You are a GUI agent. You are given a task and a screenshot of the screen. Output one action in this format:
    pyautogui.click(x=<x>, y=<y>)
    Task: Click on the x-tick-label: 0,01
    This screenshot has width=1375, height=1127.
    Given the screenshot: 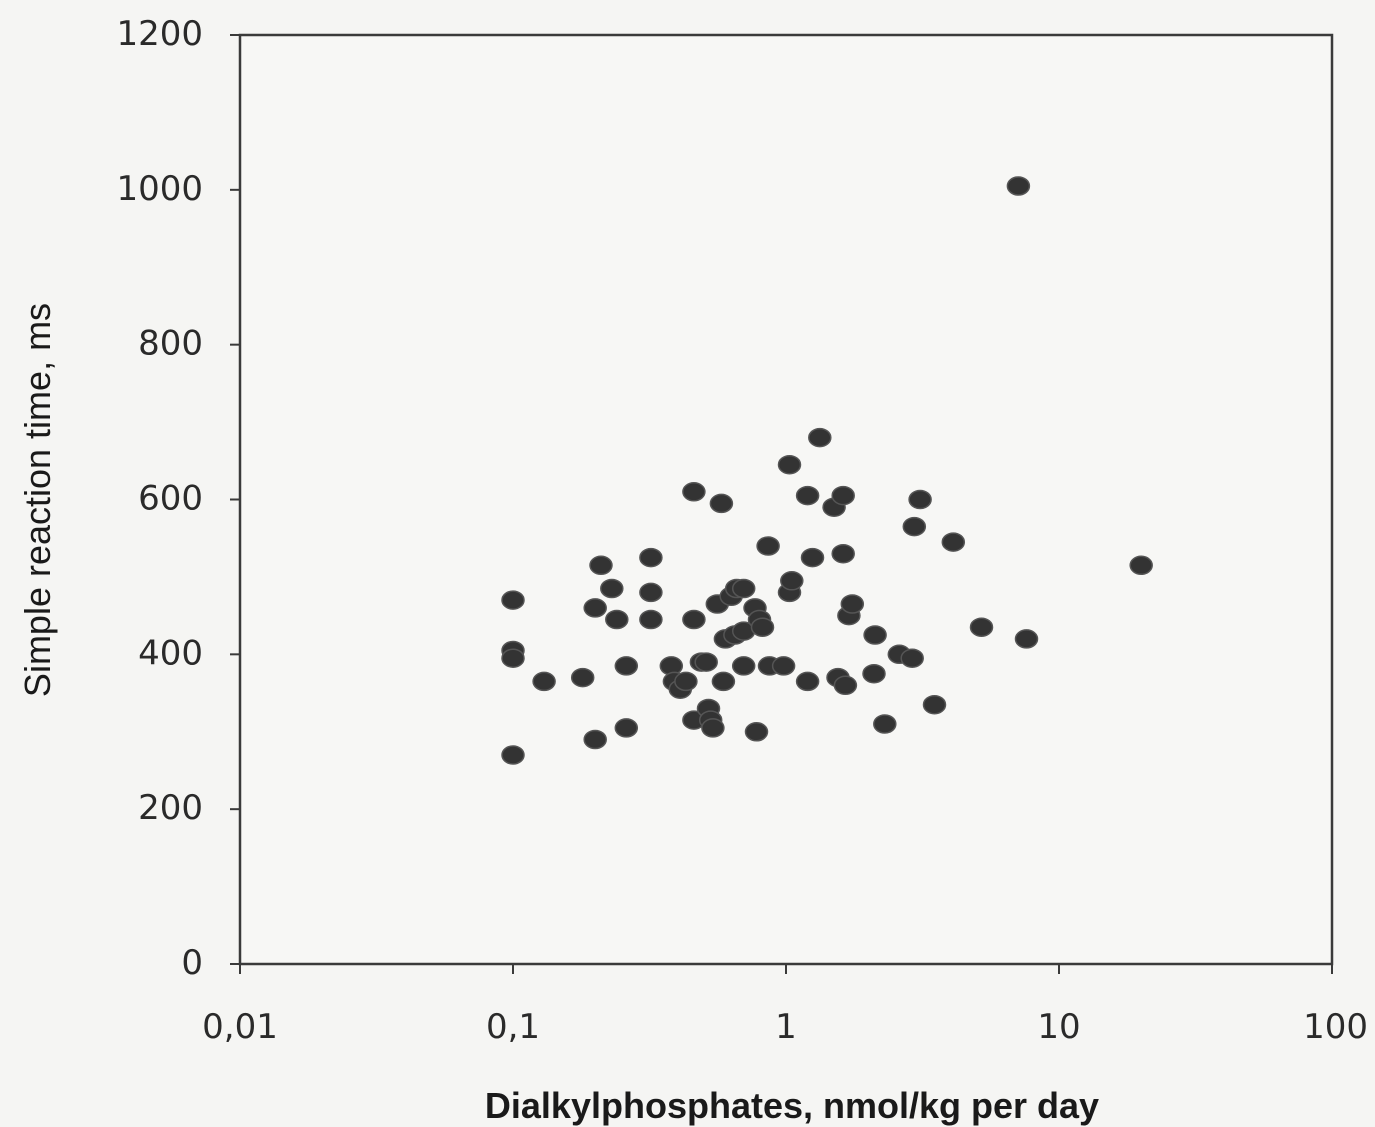 What is the action you would take?
    pyautogui.click(x=240, y=1027)
    